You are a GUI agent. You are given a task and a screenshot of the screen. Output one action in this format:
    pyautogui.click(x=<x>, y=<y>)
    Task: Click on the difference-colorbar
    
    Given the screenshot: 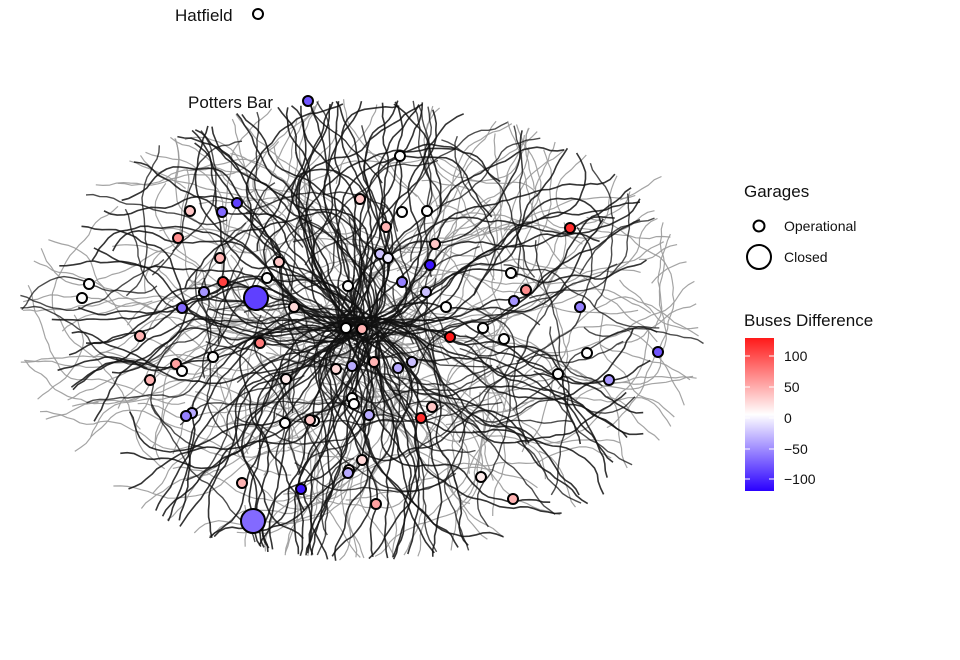 What is the action you would take?
    pyautogui.click(x=759, y=414)
    